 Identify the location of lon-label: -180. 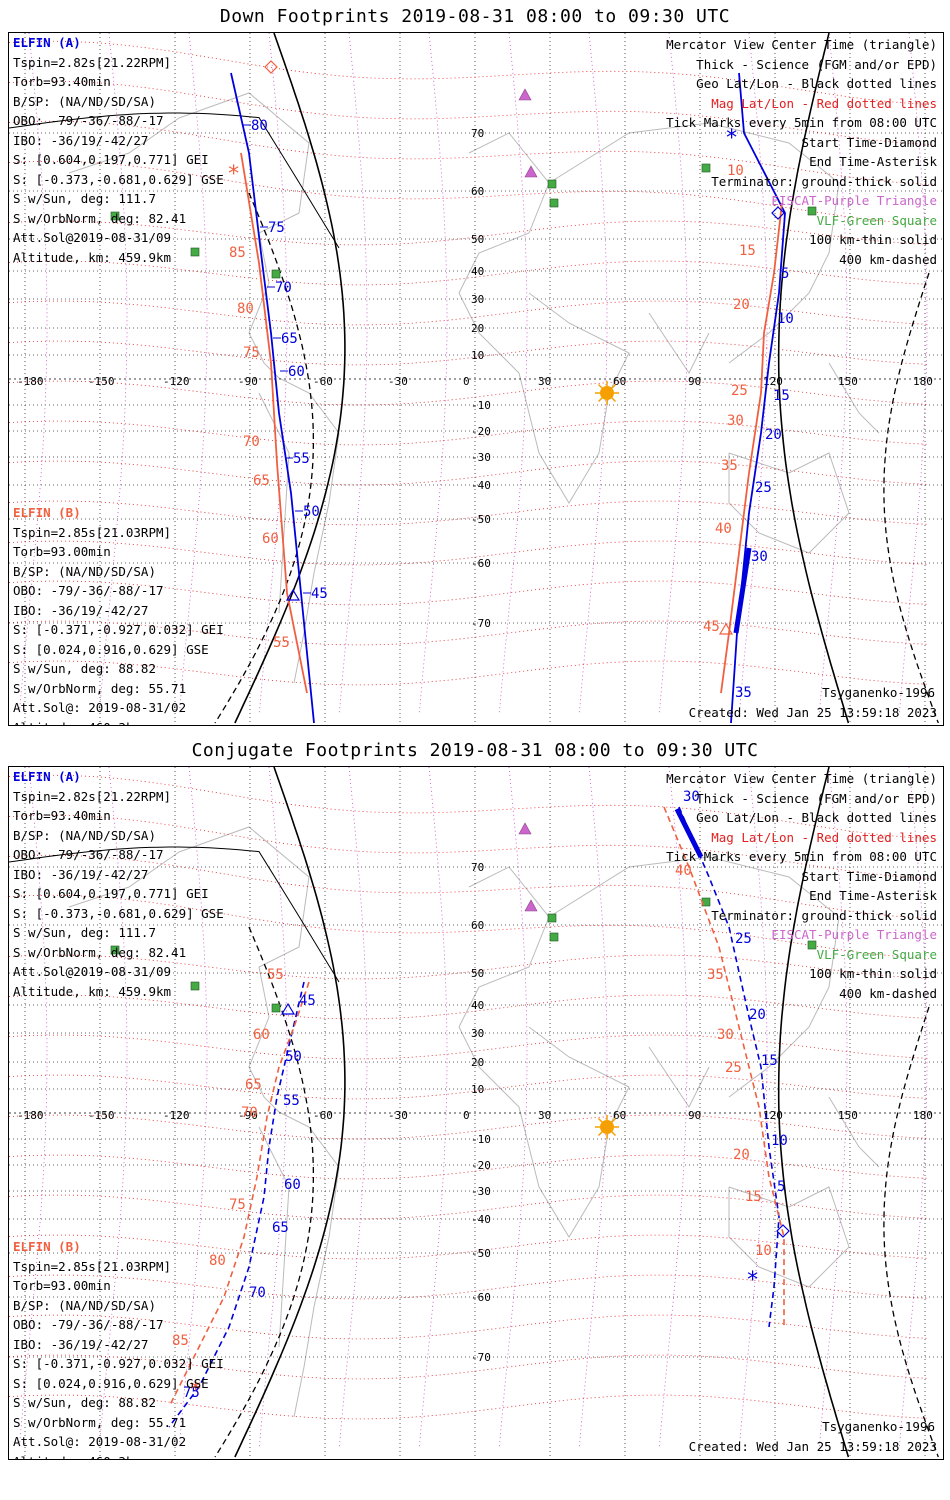
(30, 381).